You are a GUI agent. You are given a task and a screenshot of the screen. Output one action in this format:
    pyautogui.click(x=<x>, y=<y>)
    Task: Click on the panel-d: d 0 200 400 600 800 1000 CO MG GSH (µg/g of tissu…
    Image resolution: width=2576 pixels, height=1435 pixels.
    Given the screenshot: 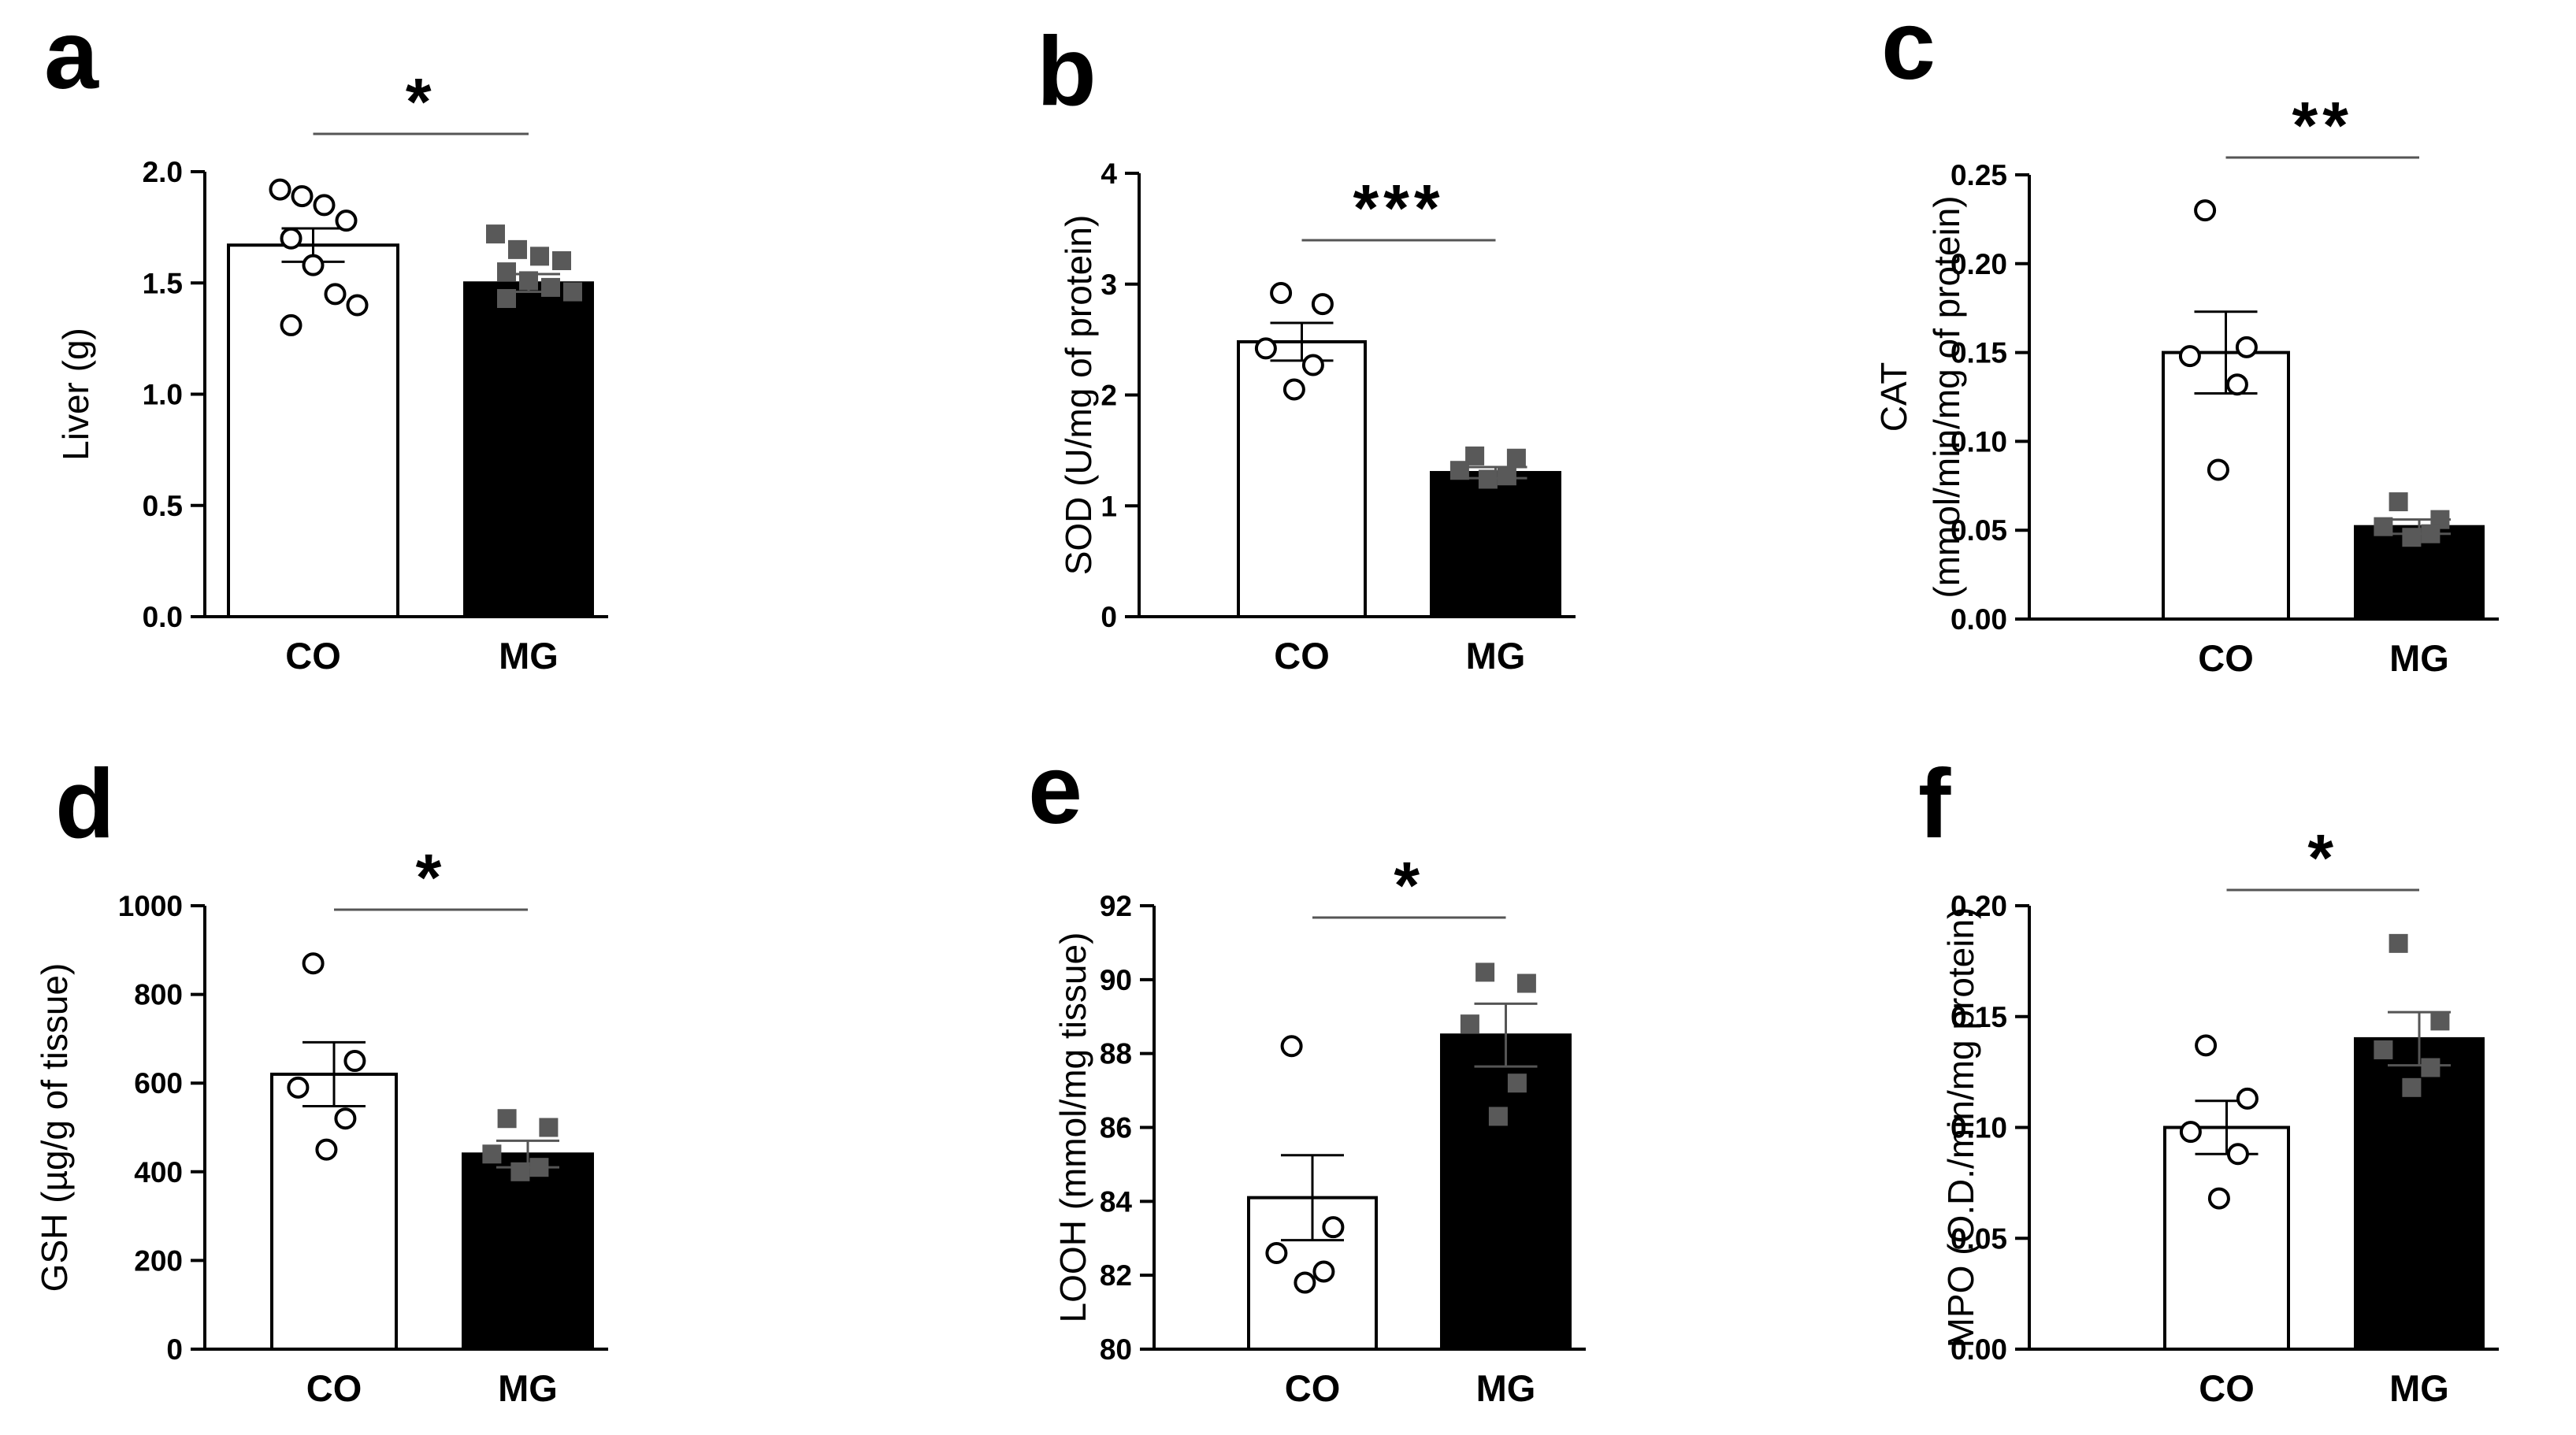 What is the action you would take?
    pyautogui.click(x=321, y=1079)
    